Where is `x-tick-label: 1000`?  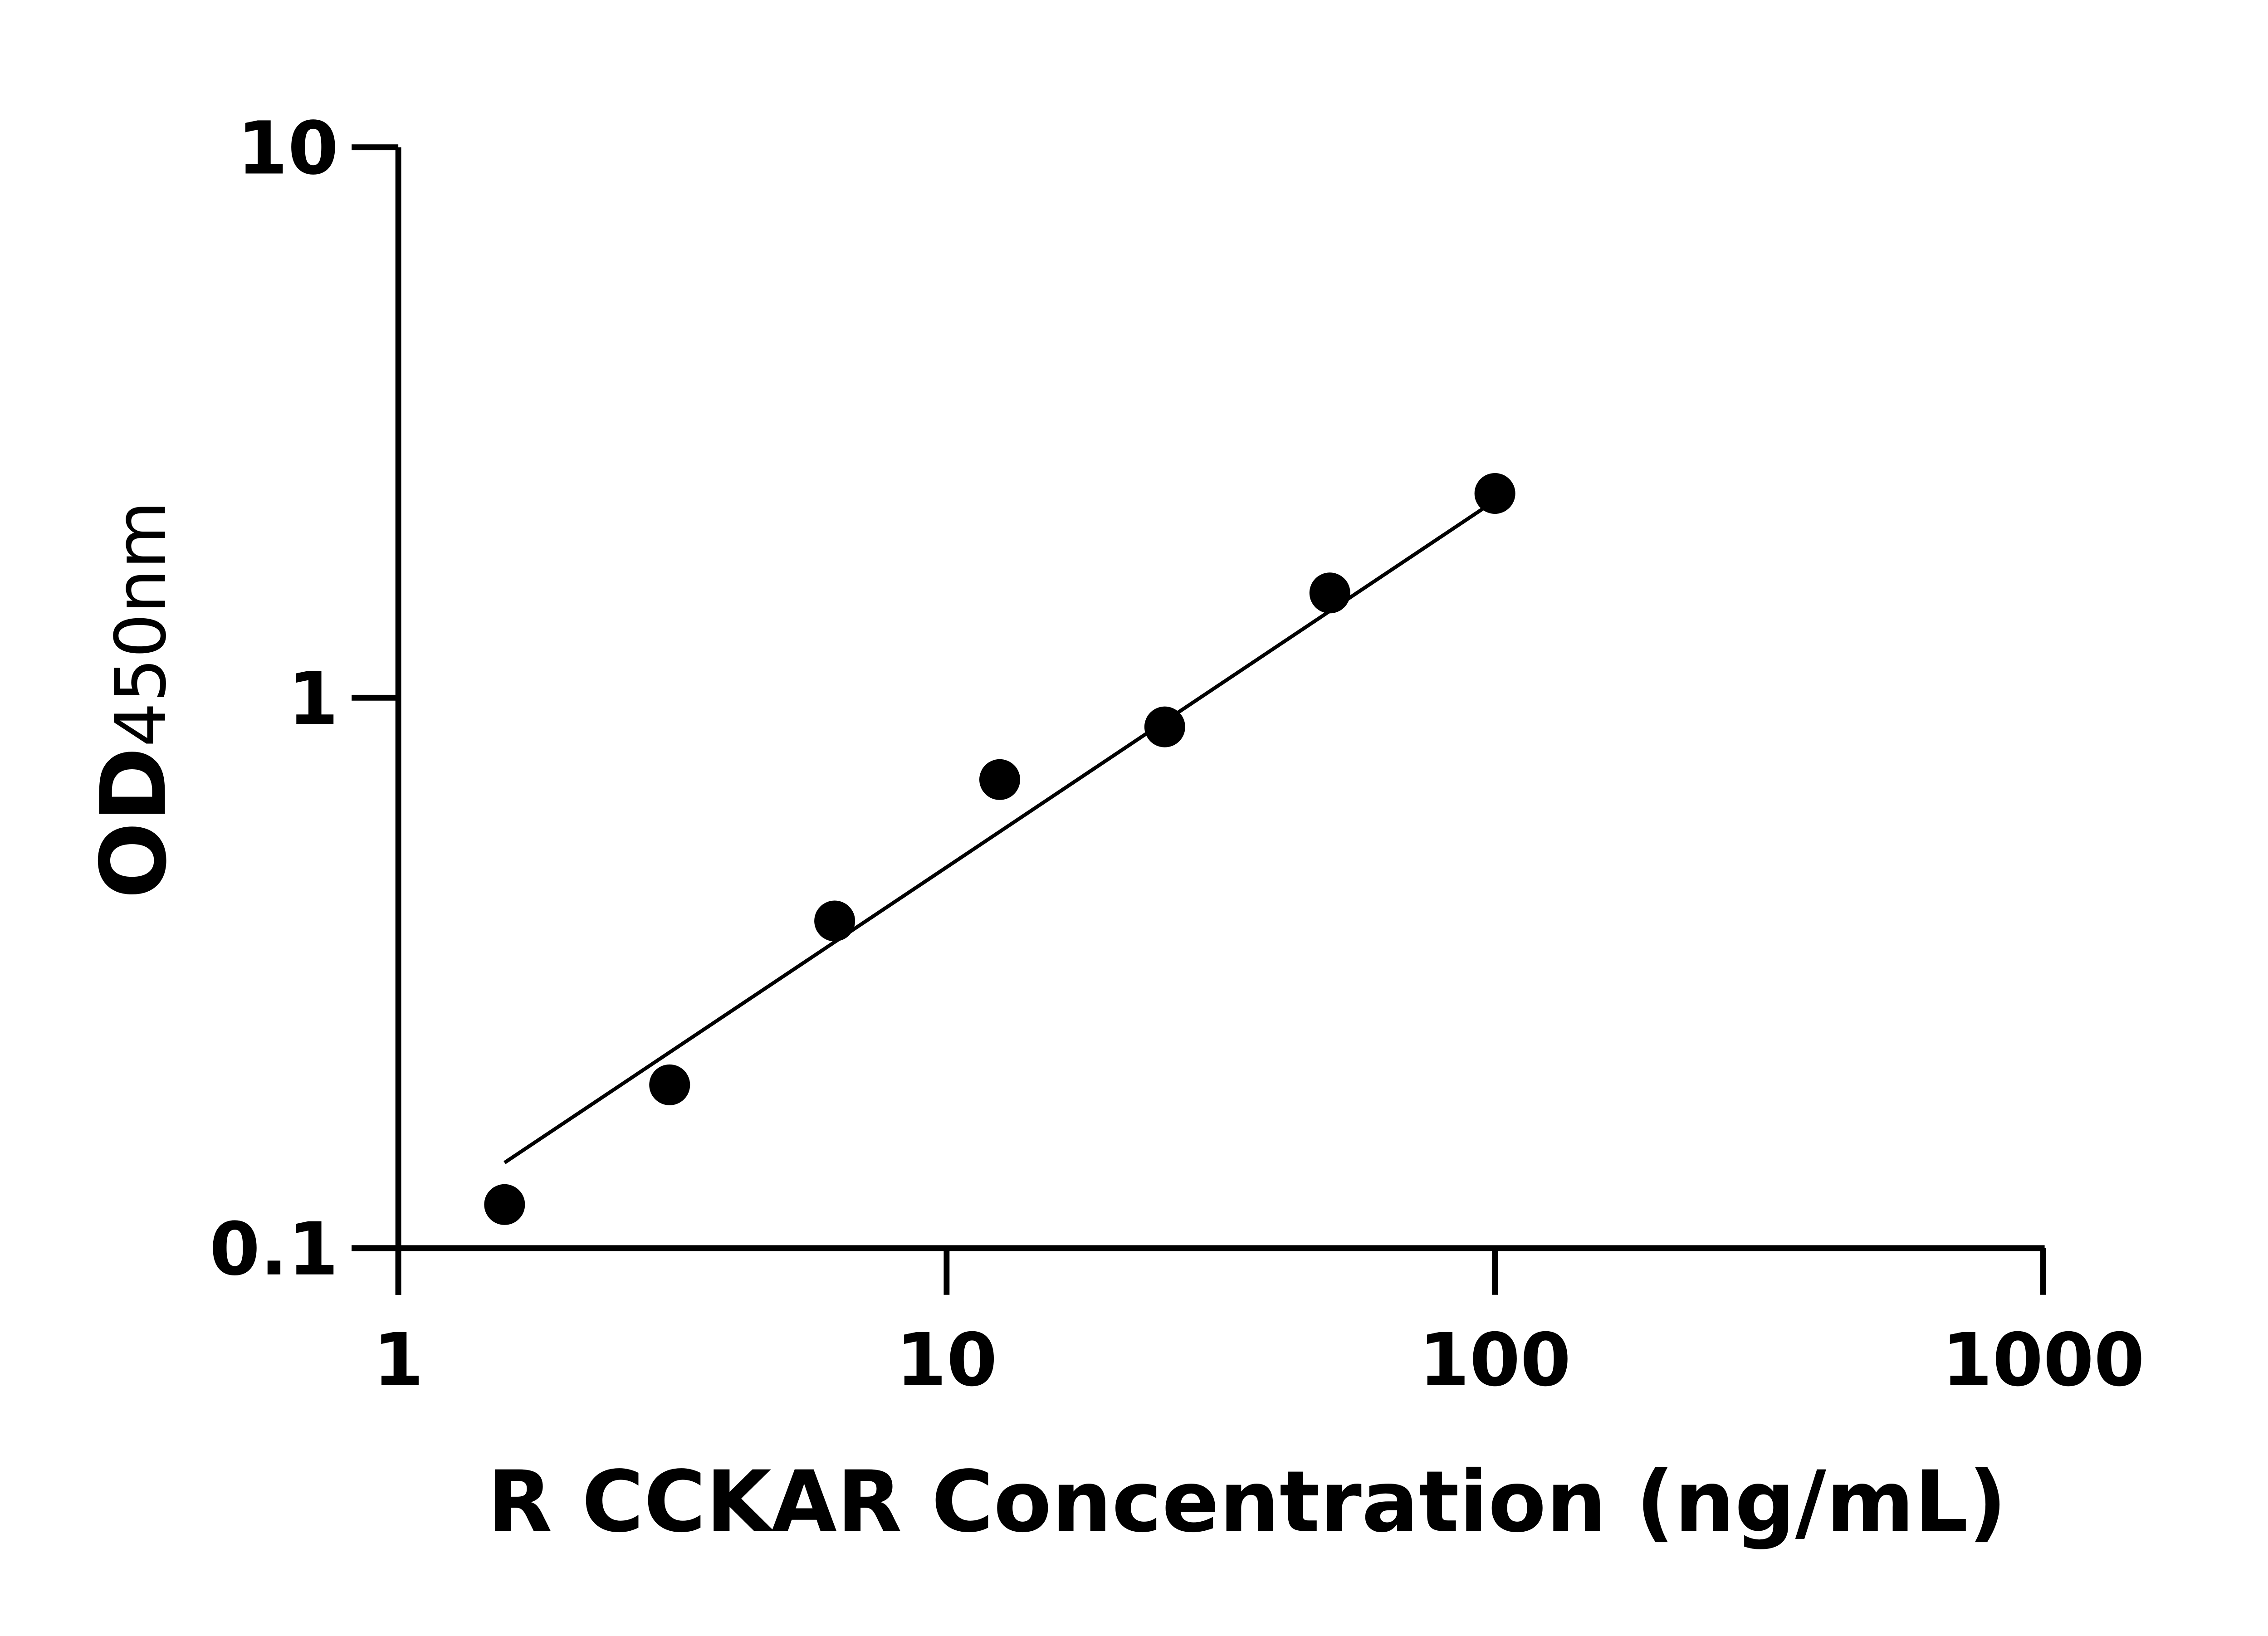 x-tick-label: 1000 is located at coordinates (2043, 1360).